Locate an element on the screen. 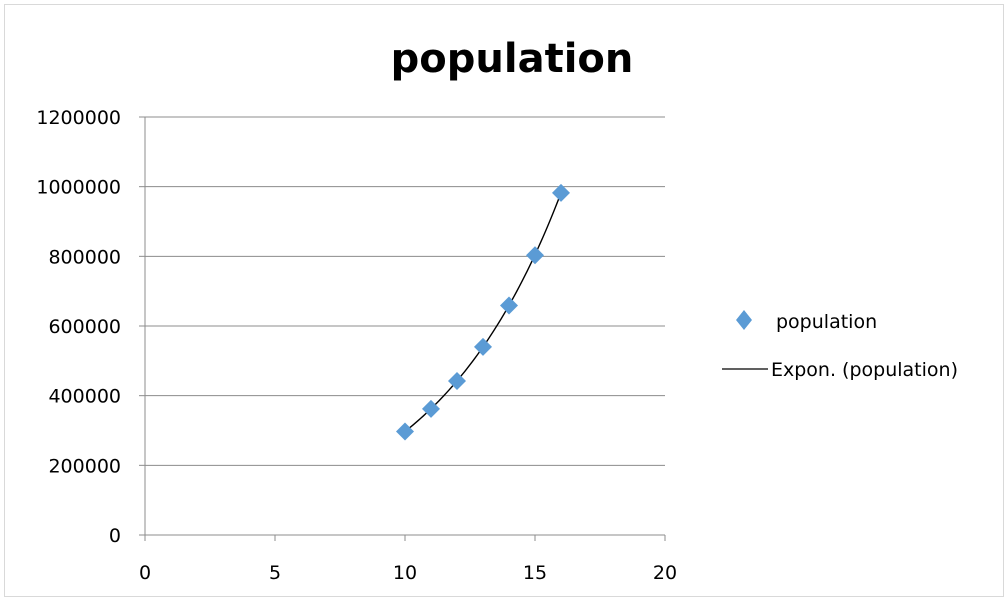  y-tick-label: 400000 is located at coordinates (84, 397).